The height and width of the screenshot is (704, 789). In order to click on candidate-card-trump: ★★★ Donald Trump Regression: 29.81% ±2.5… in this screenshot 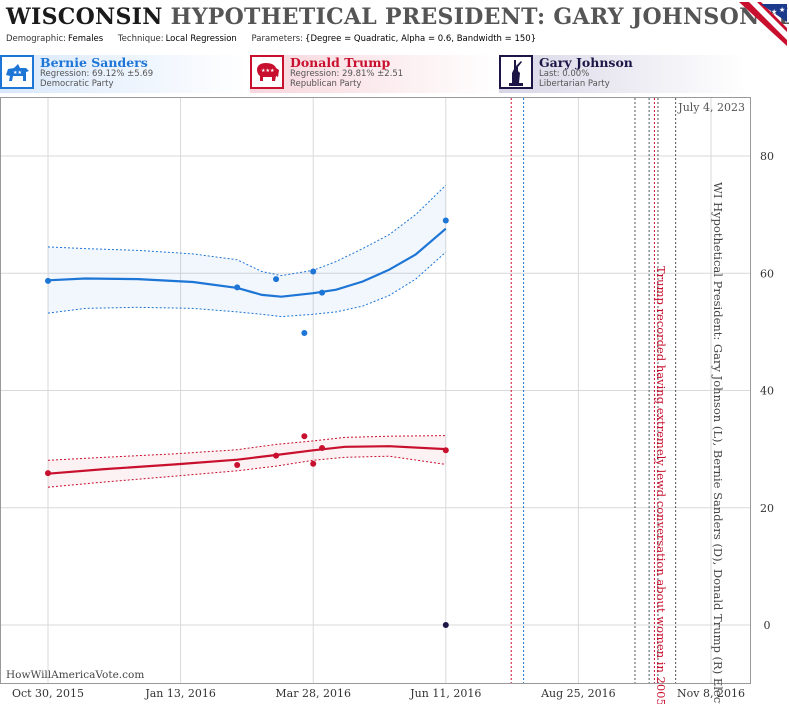, I will do `click(374, 74)`.